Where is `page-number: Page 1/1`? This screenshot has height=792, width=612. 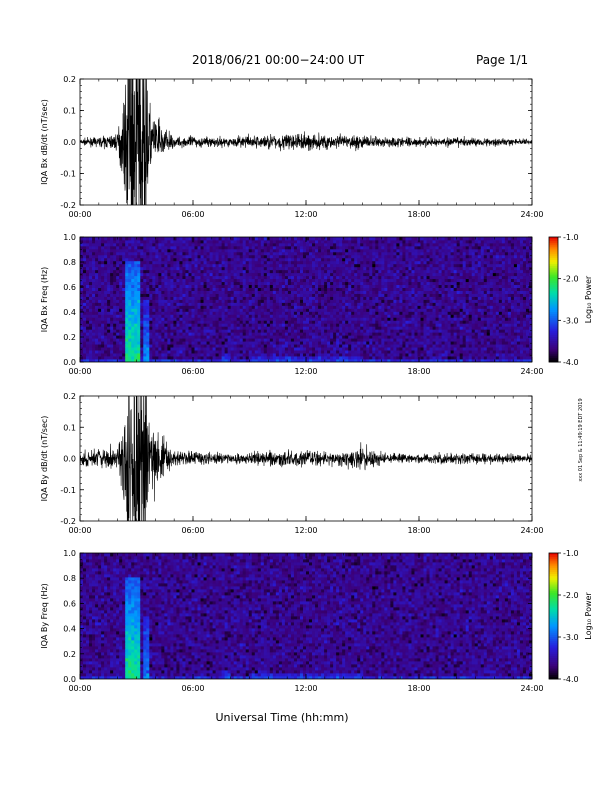 page-number: Page 1/1 is located at coordinates (502, 60).